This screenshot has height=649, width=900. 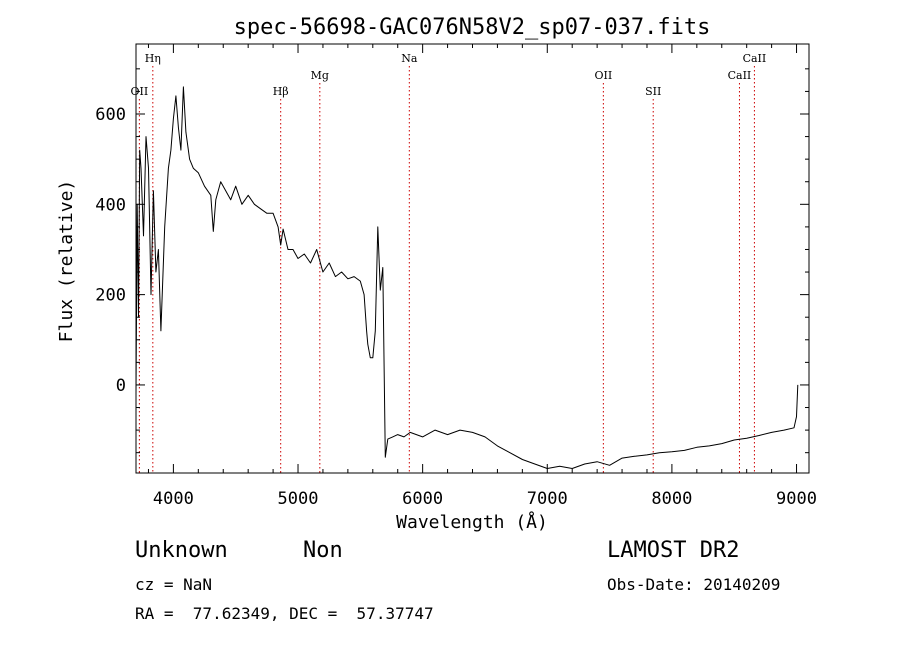 What do you see at coordinates (472, 27) in the screenshot?
I see `chart-title: spec-56698-GAC076N58V2_sp07-037.fits` at bounding box center [472, 27].